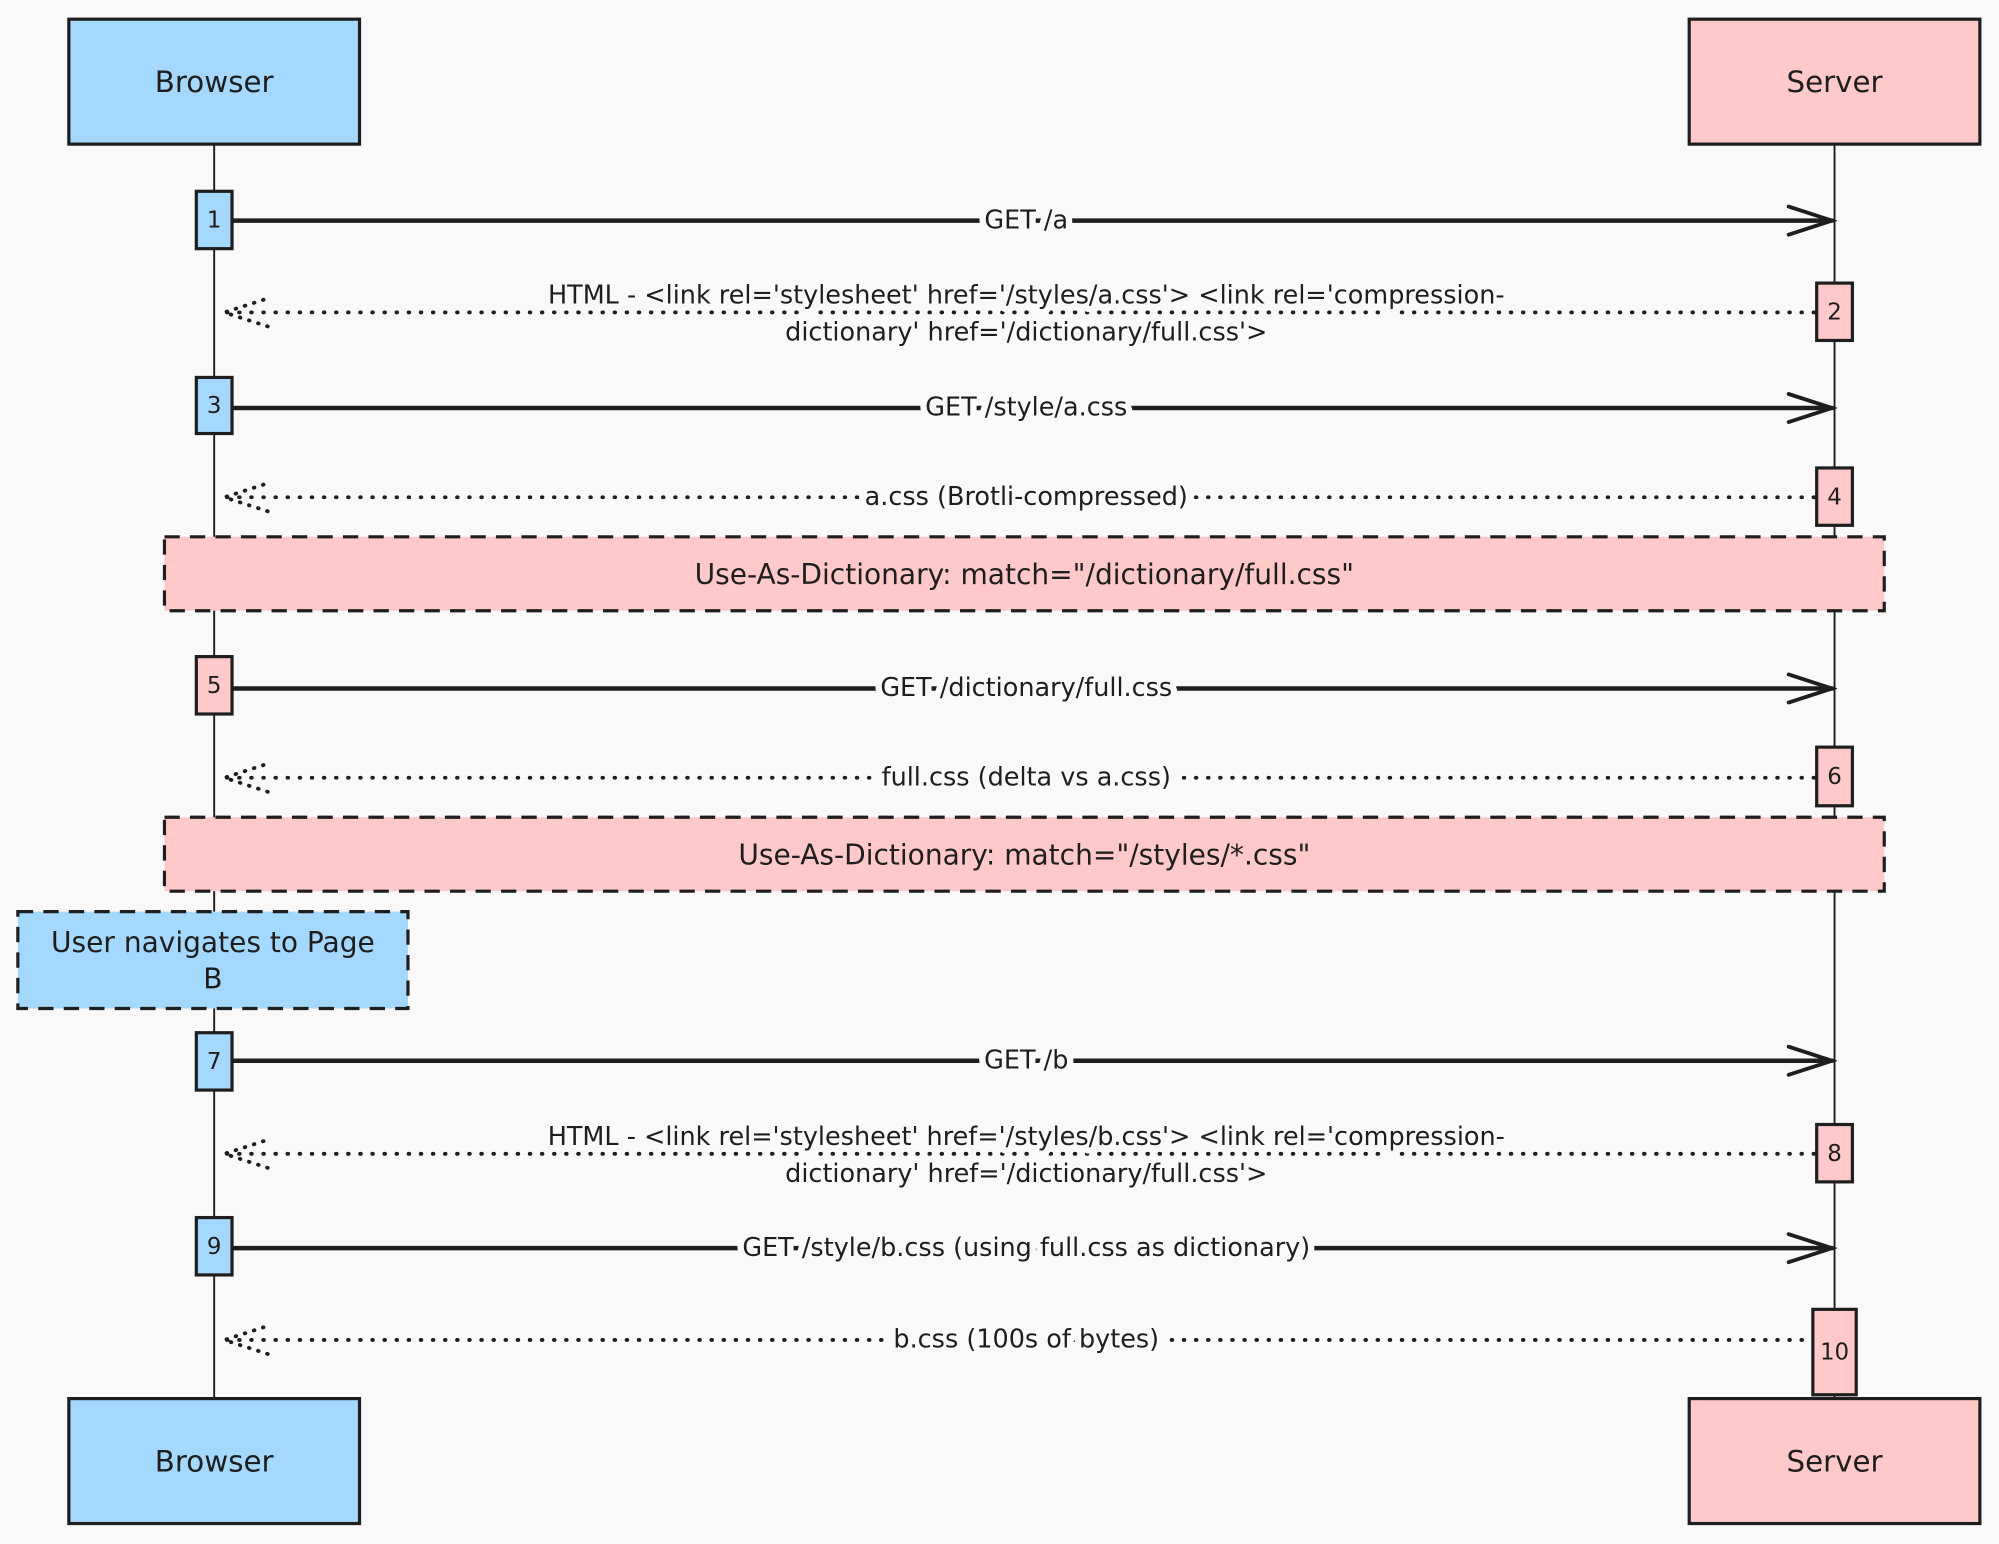 The width and height of the screenshot is (1999, 1544). What do you see at coordinates (1026, 1060) in the screenshot?
I see `message-label: GET /b` at bounding box center [1026, 1060].